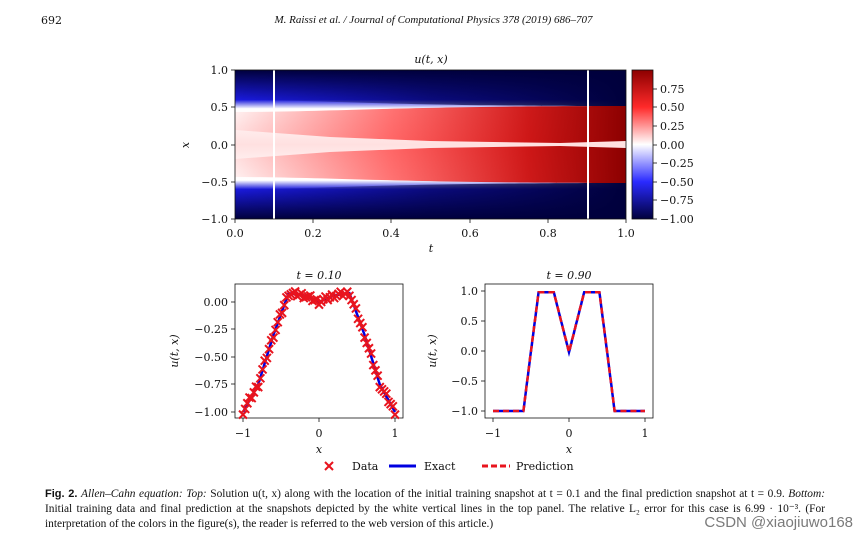 The width and height of the screenshot is (867, 543). Describe the element at coordinates (391, 233) in the screenshot. I see `heatmap-xtick-label: 0.4` at that location.